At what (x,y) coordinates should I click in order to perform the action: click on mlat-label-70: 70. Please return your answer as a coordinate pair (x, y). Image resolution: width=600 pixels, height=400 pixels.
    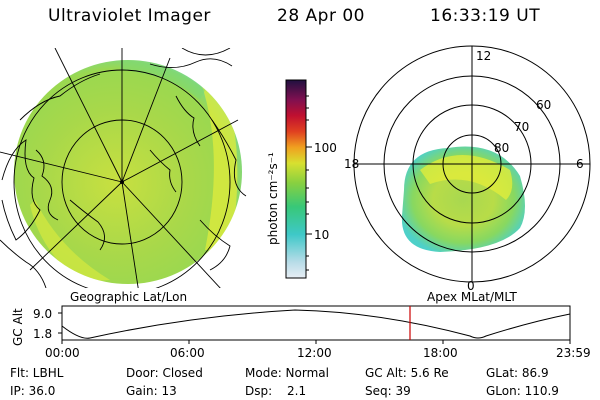
    Looking at the image, I should click on (521, 127).